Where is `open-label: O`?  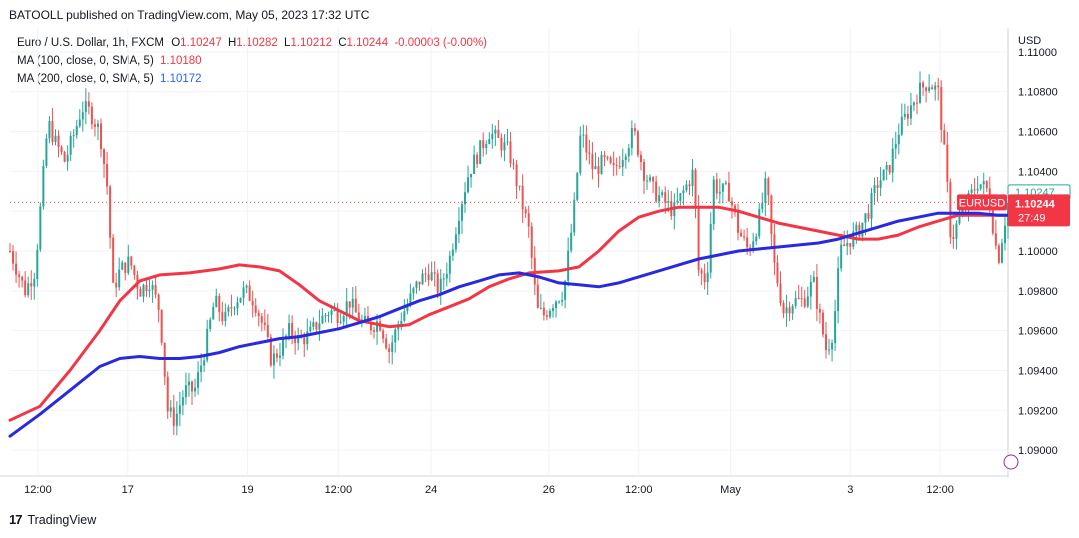
open-label: O is located at coordinates (176, 43).